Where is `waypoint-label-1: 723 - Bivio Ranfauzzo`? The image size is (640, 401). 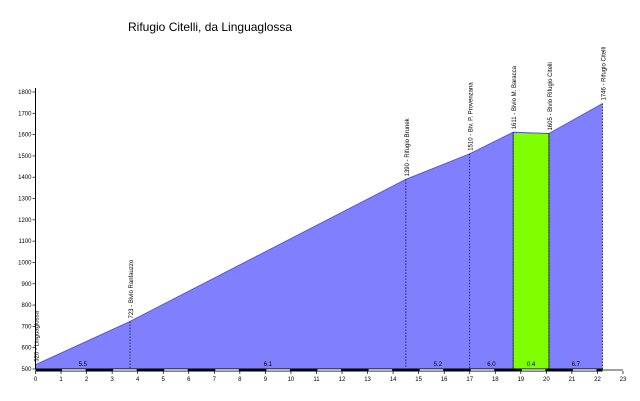
waypoint-label-1: 723 - Bivio Ranfauzzo is located at coordinates (132, 288).